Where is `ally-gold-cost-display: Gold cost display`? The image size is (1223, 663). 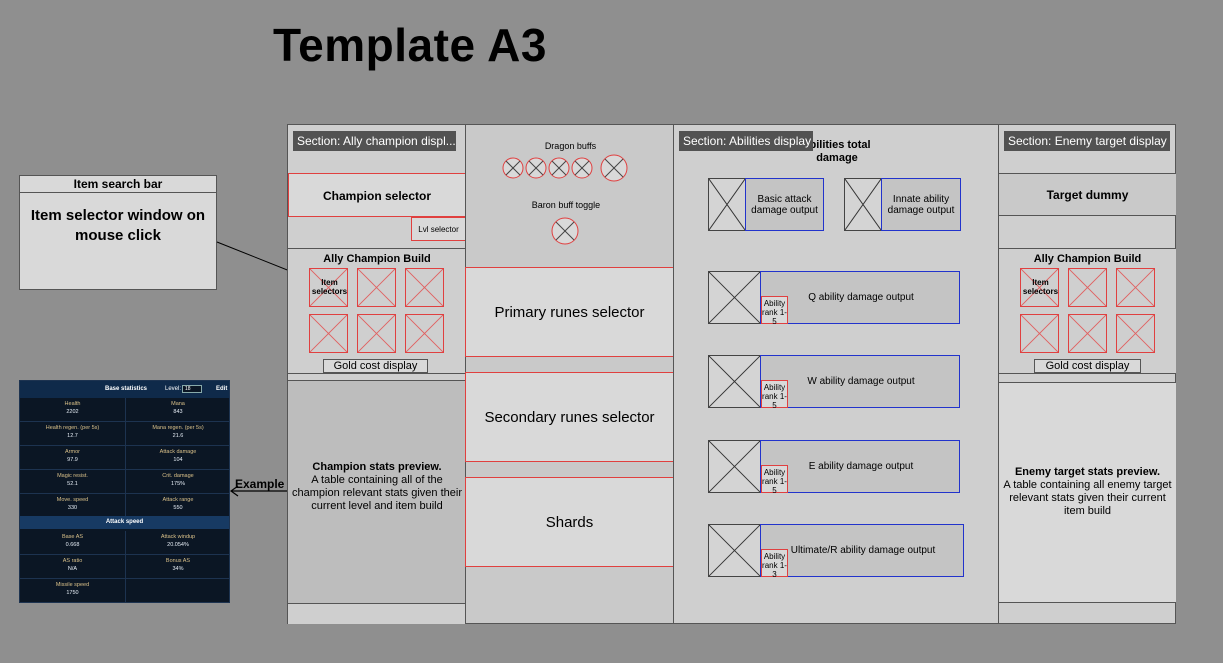 ally-gold-cost-display: Gold cost display is located at coordinates (375, 366).